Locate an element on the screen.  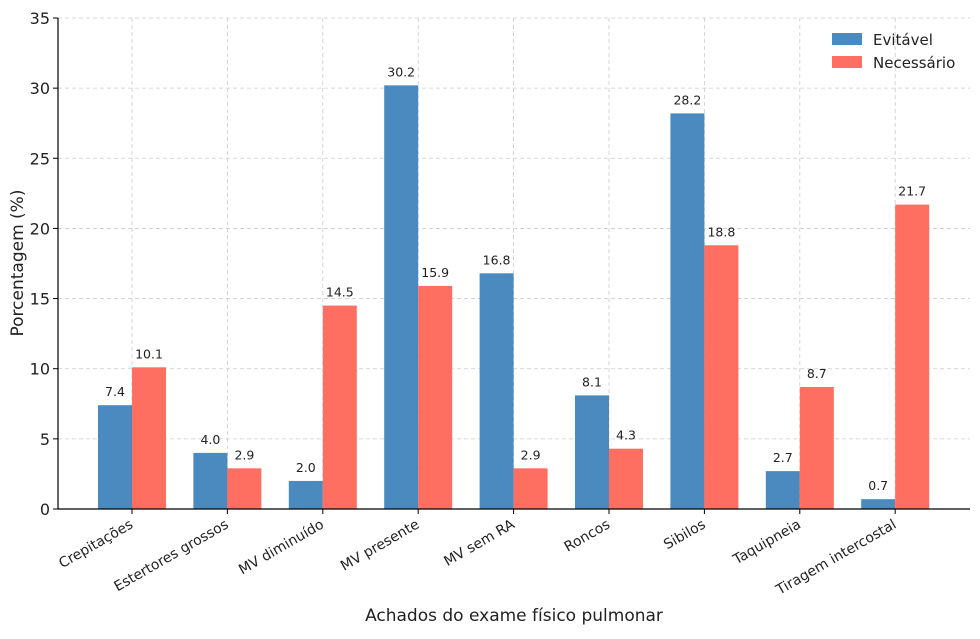
legend: Evitável Necessário is located at coordinates (893, 51).